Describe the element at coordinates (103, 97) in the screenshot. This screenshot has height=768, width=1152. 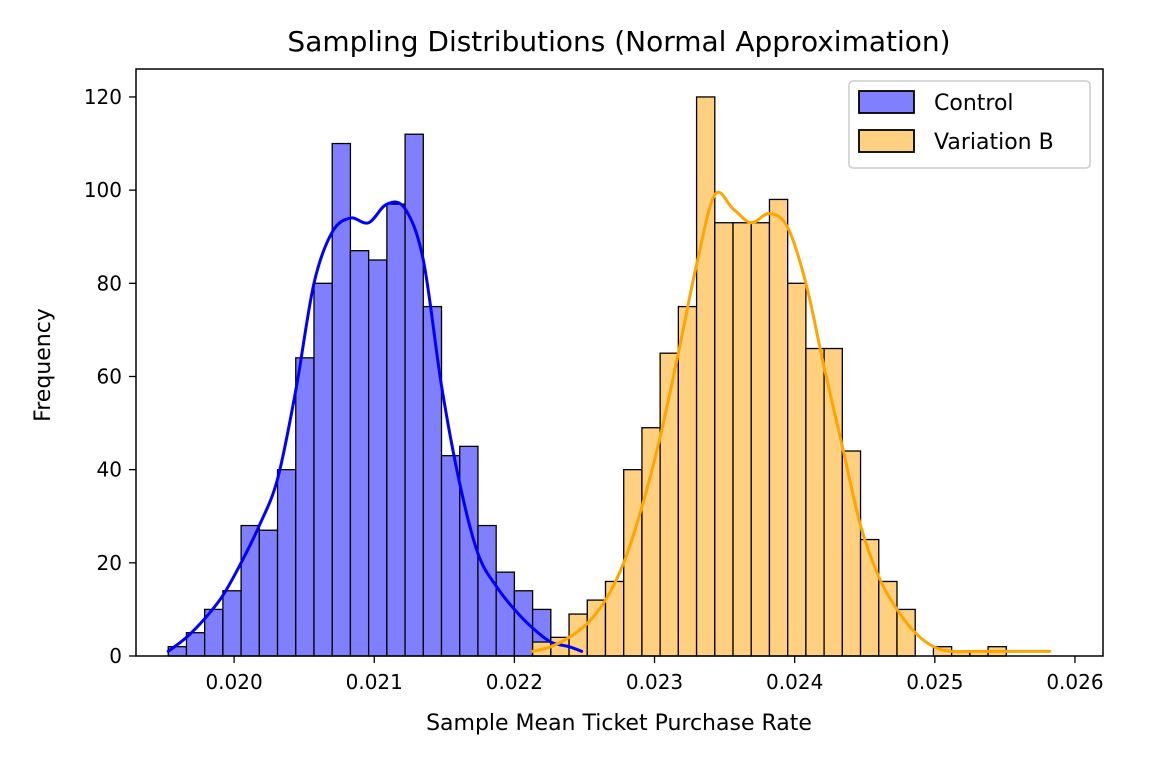
I see `y-tick-label: 120` at that location.